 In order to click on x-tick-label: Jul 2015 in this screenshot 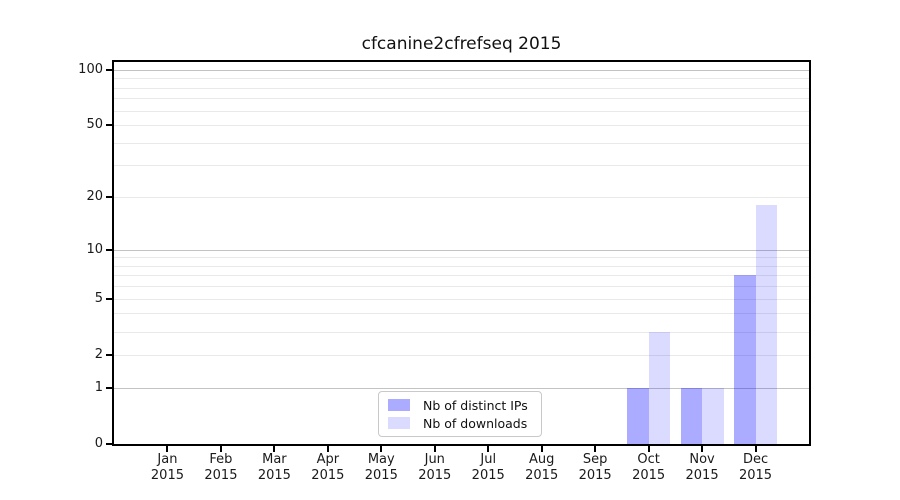, I will do `click(488, 467)`.